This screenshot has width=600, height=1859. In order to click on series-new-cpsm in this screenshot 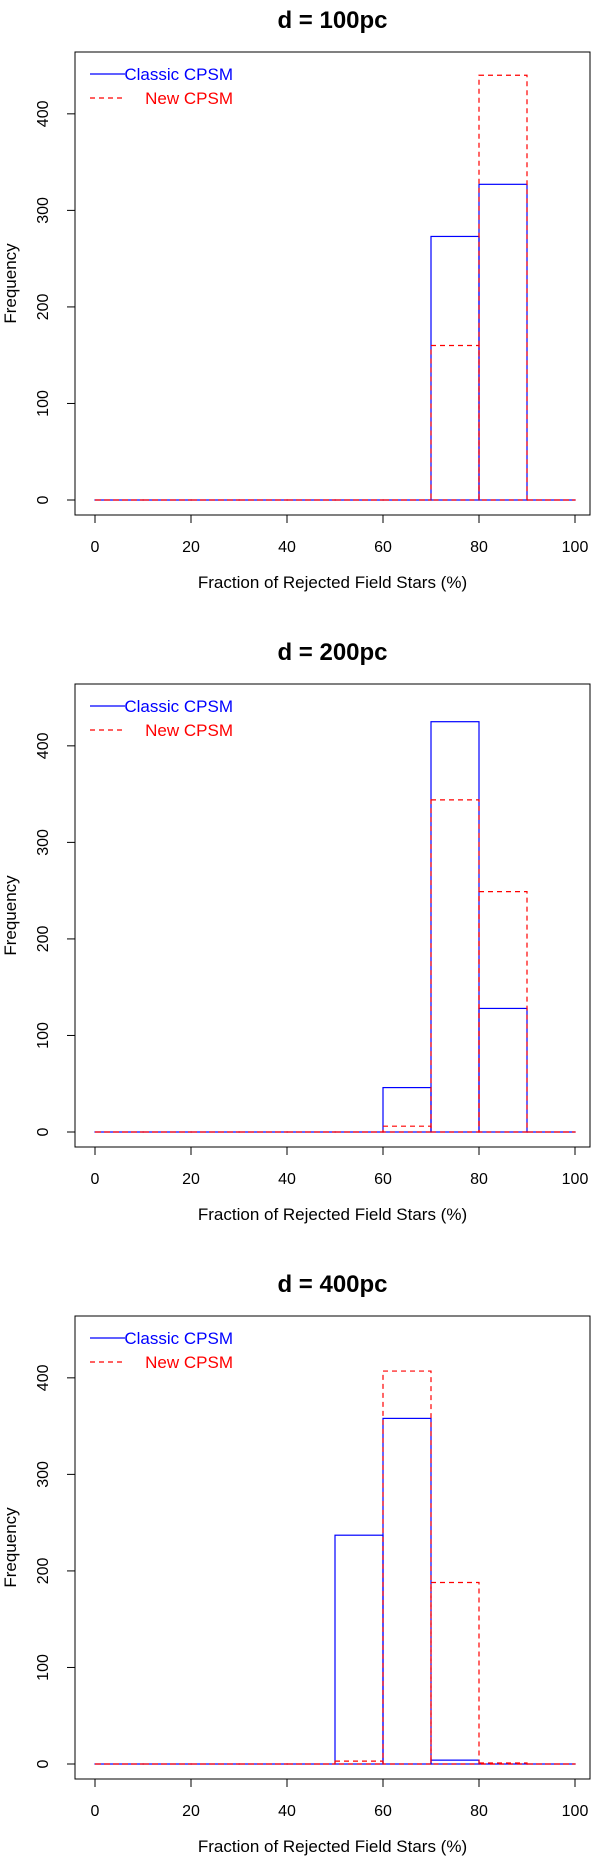, I will do `click(335, 966)`.